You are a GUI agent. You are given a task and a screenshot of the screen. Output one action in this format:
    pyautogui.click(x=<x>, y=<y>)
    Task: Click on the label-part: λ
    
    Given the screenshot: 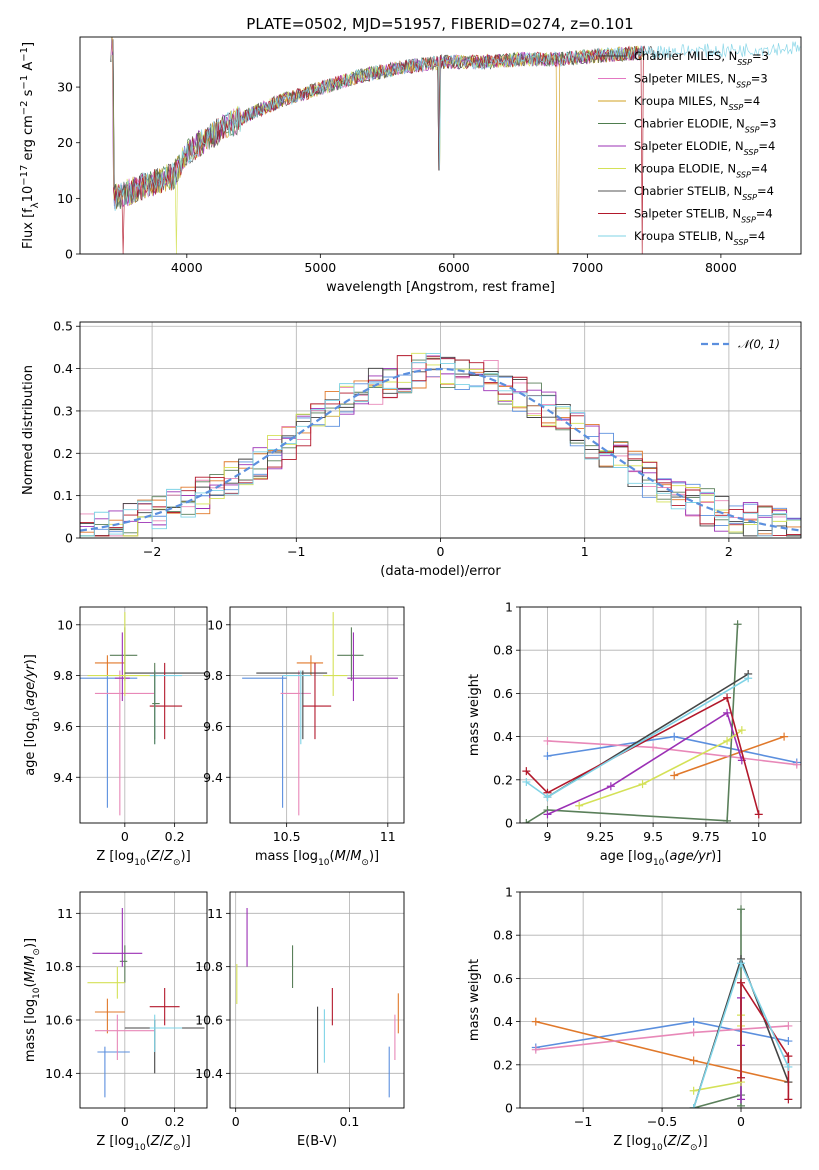 What is the action you would take?
    pyautogui.click(x=35, y=205)
    